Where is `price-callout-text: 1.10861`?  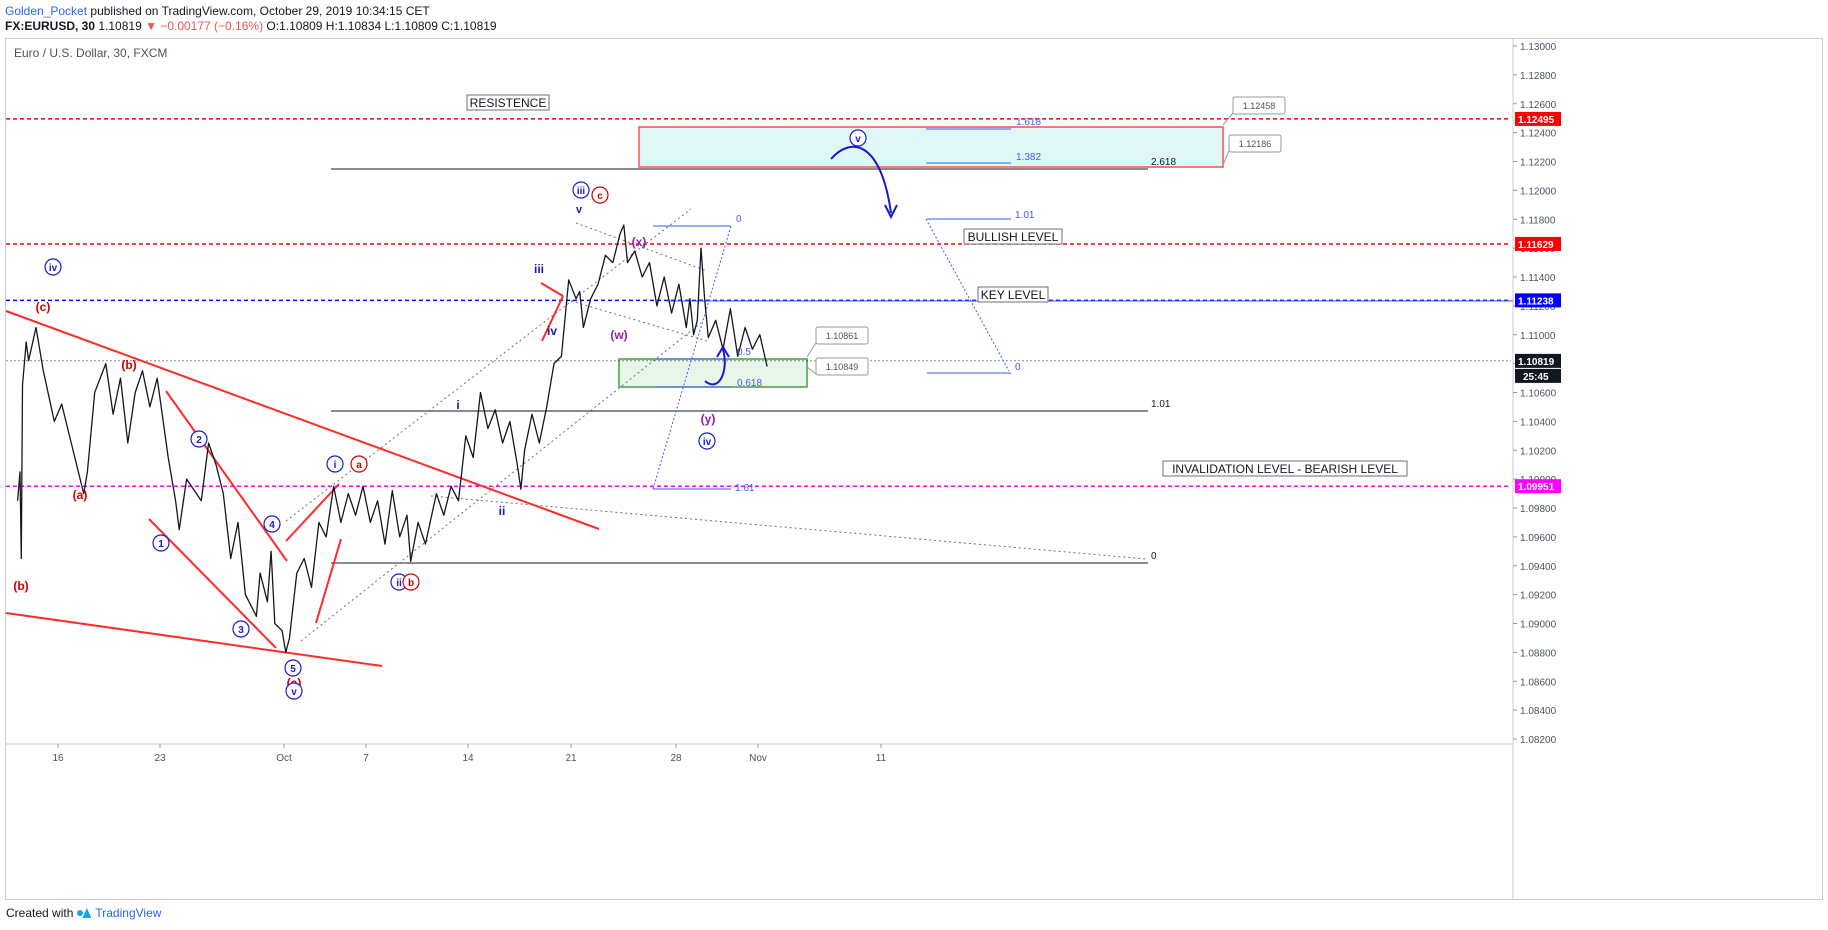
price-callout-text: 1.10861 is located at coordinates (842, 336).